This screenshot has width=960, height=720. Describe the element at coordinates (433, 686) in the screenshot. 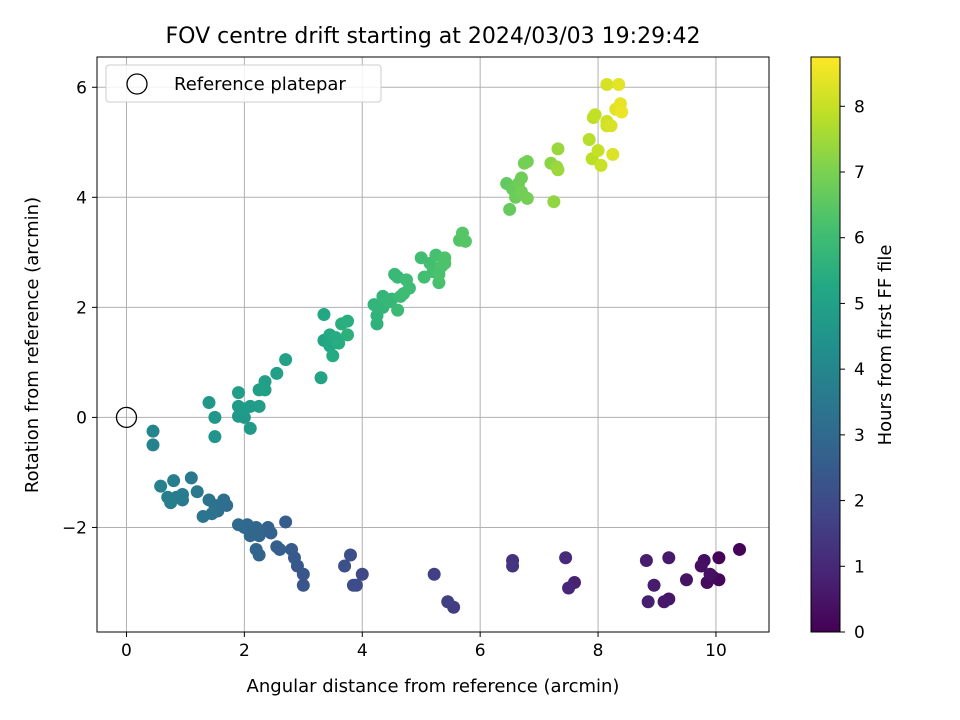

I see `x-axis-label: Angular distance from reference (arcmin)` at that location.